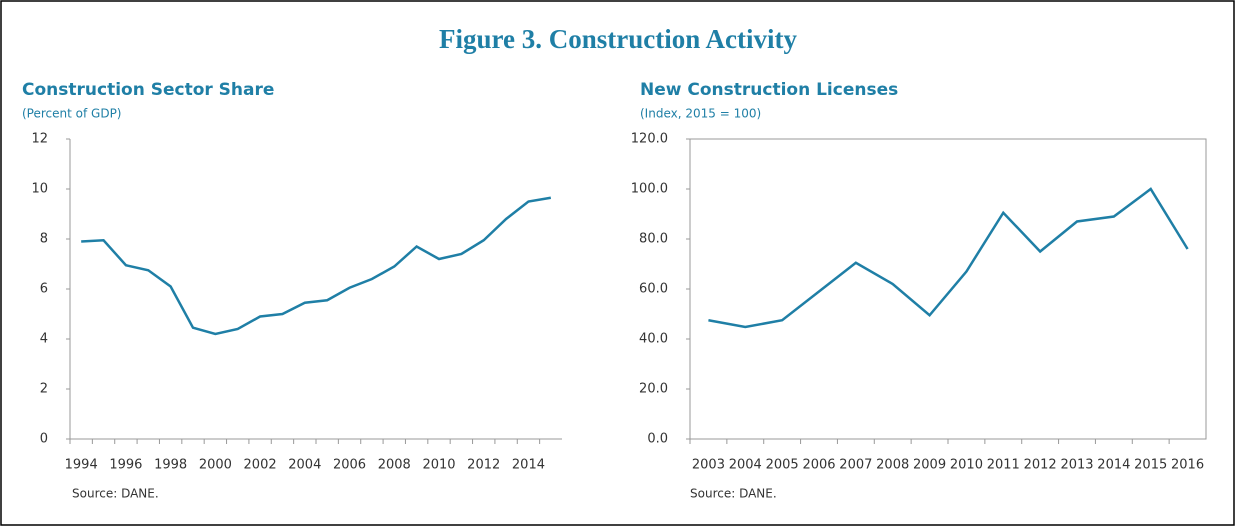  Describe the element at coordinates (44, 239) in the screenshot. I see `y-tick-label: 8` at that location.